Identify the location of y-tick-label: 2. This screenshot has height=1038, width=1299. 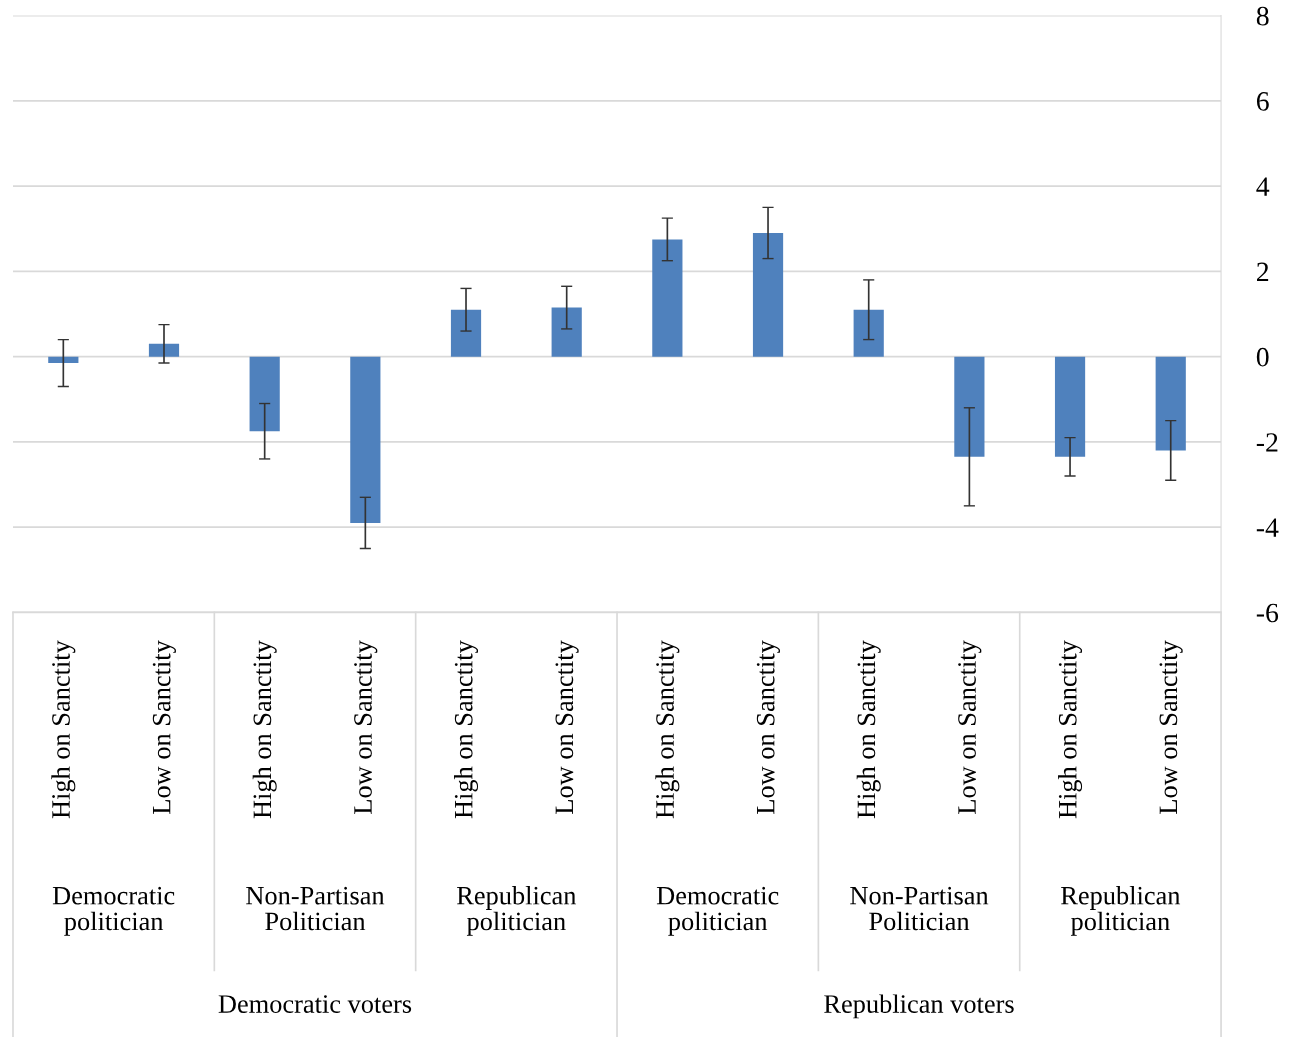
(1263, 271).